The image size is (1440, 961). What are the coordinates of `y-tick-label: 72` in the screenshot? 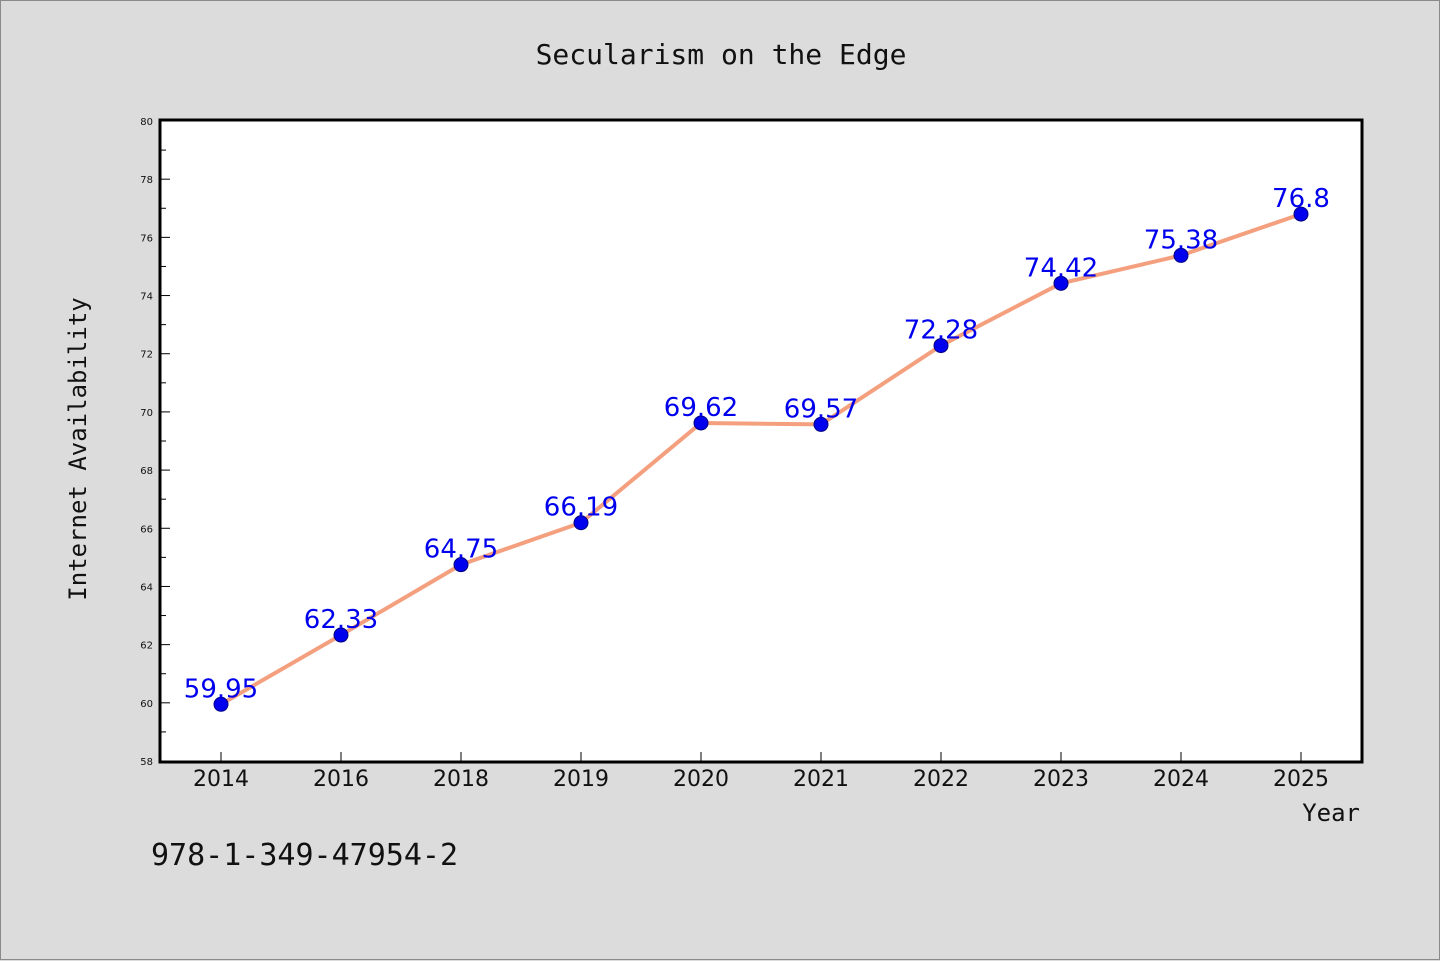 It's located at (146, 355).